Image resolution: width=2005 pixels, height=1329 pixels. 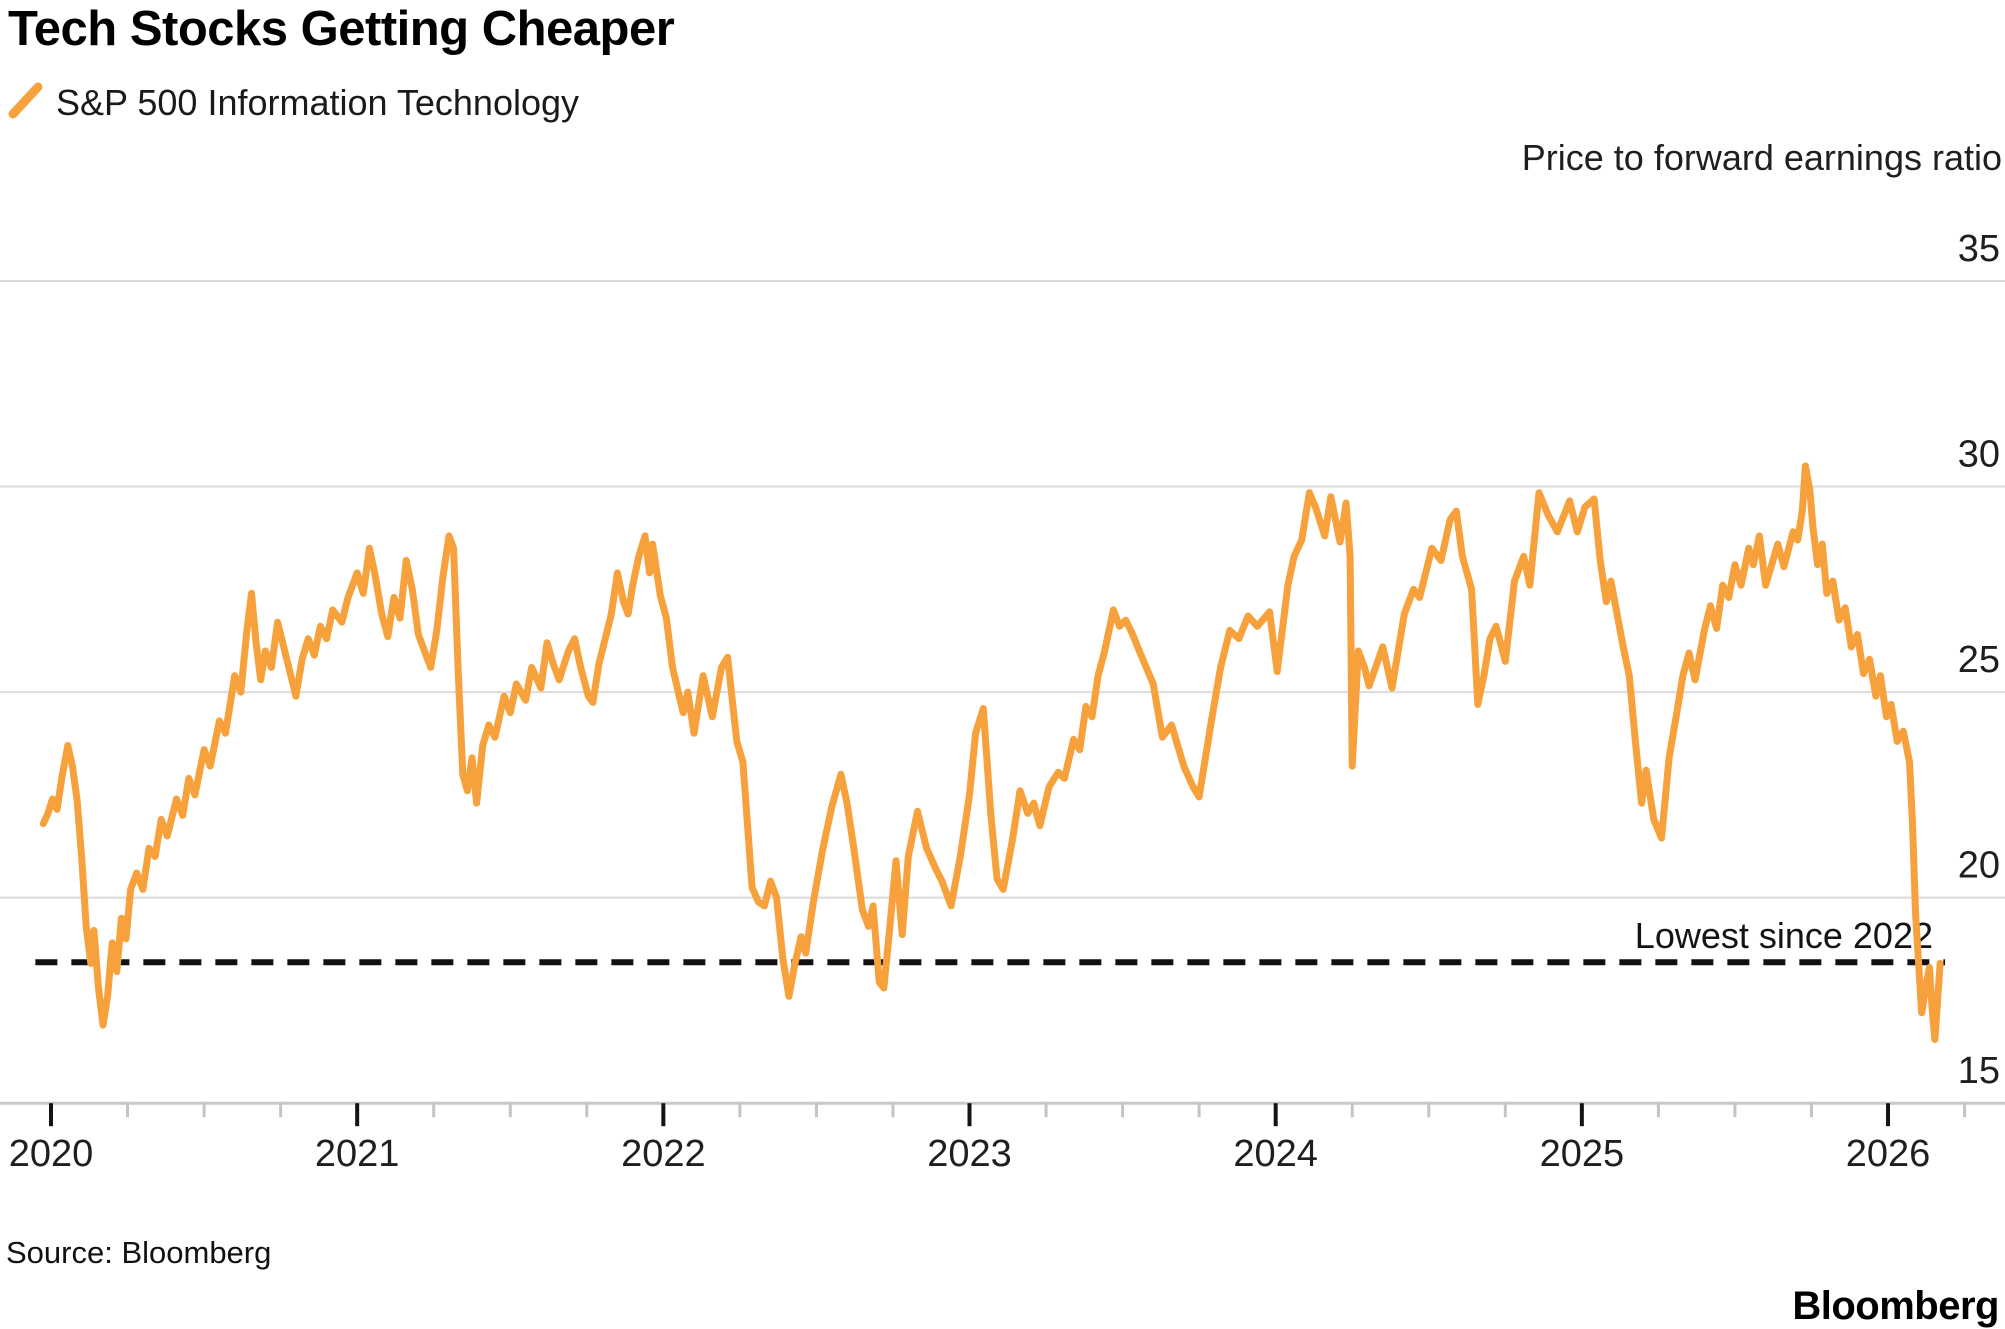 What do you see at coordinates (341, 29) in the screenshot?
I see `chart-title: Tech Stocks Getting Cheaper` at bounding box center [341, 29].